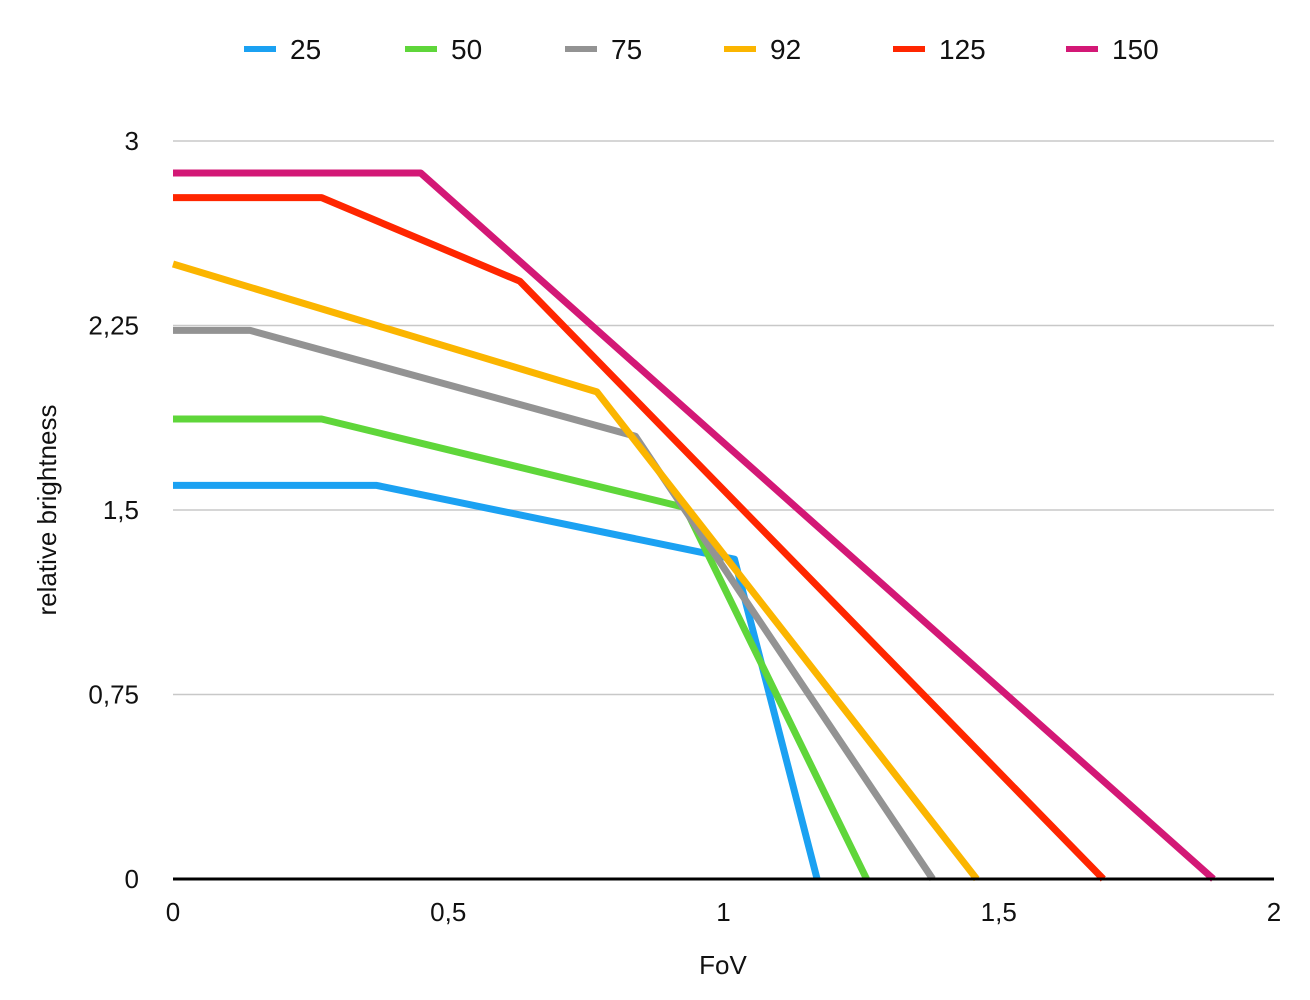 Image resolution: width=1310 pixels, height=1000 pixels. Describe the element at coordinates (132, 879) in the screenshot. I see `y-tick-label: 0` at that location.